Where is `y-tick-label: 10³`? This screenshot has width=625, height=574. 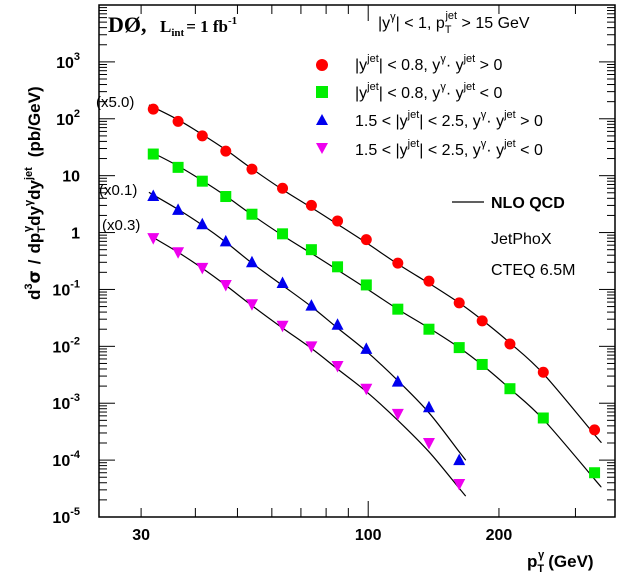 y-tick-label: 10³ is located at coordinates (68, 61).